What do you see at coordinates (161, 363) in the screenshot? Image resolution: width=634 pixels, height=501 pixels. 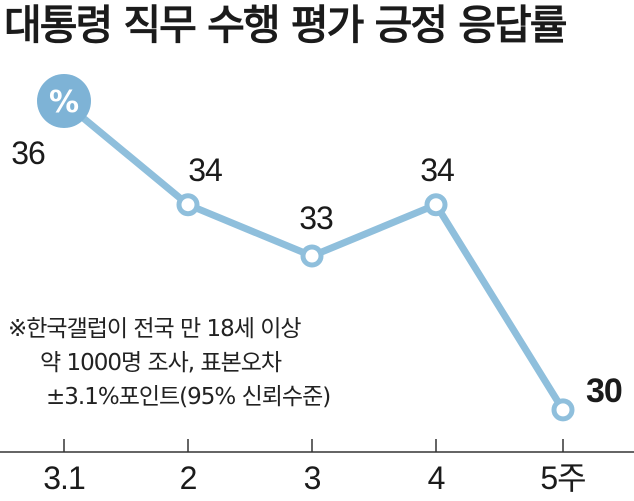 I see `note-line-2: 약 1000명 조사, 표본오차` at bounding box center [161, 363].